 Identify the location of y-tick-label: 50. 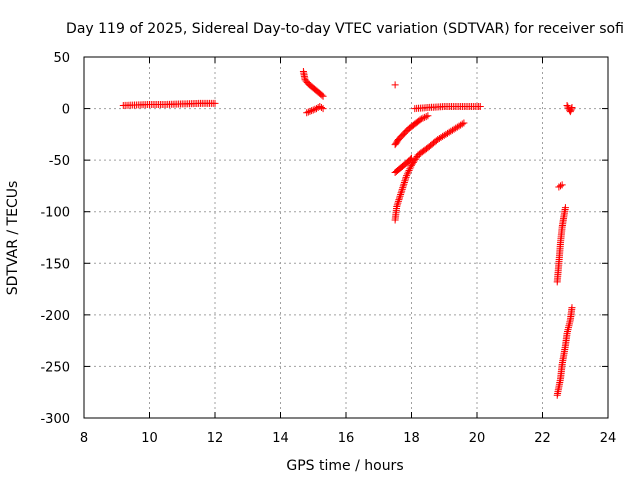
(61, 58).